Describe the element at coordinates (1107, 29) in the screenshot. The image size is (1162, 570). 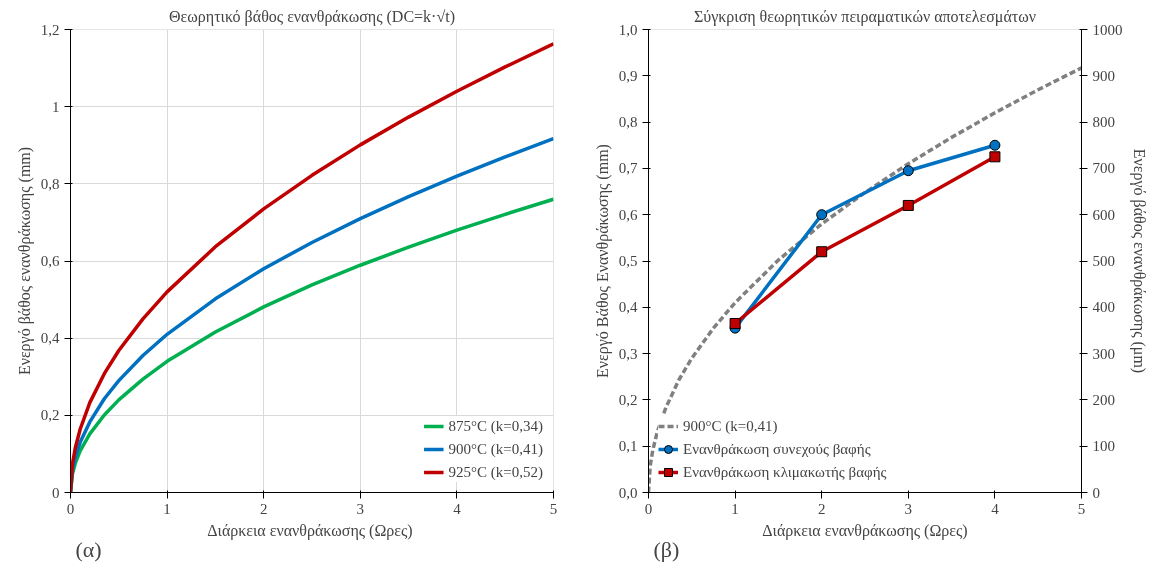
I see `y2-tick-label: 1000` at that location.